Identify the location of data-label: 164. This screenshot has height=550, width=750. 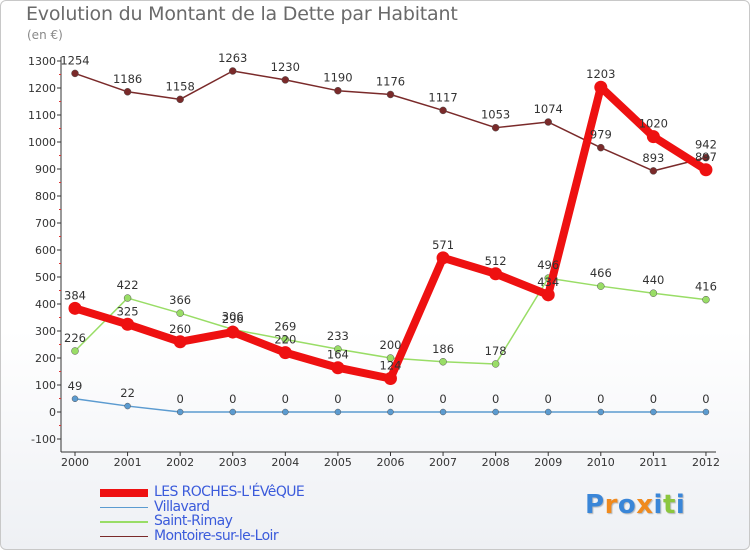
(338, 355).